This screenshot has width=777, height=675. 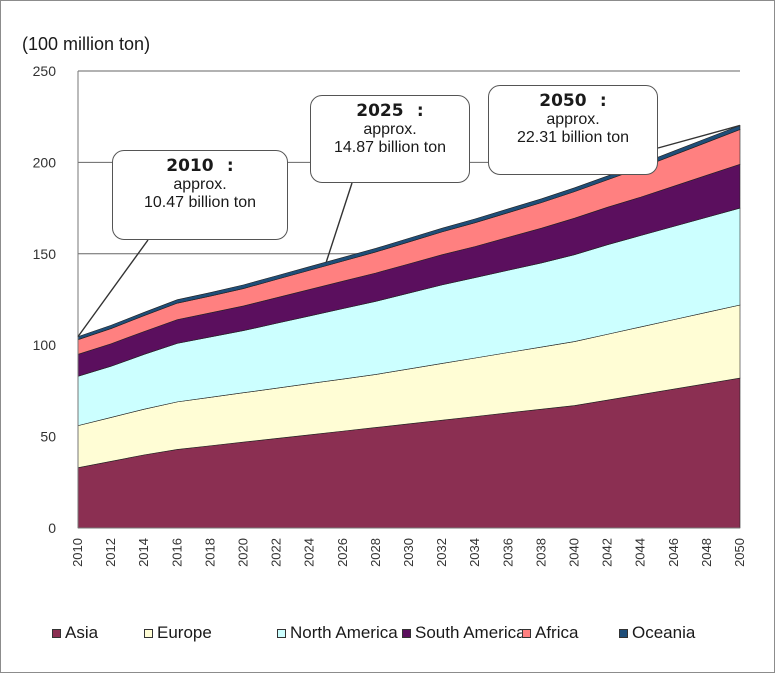 I want to click on leader-2025, so click(x=339, y=222).